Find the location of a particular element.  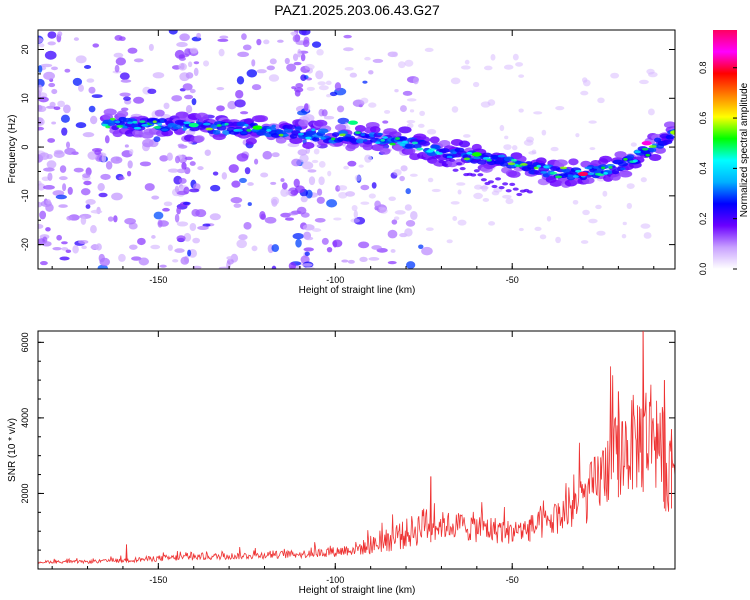

y-tick-label: -20 is located at coordinates (25, 244).